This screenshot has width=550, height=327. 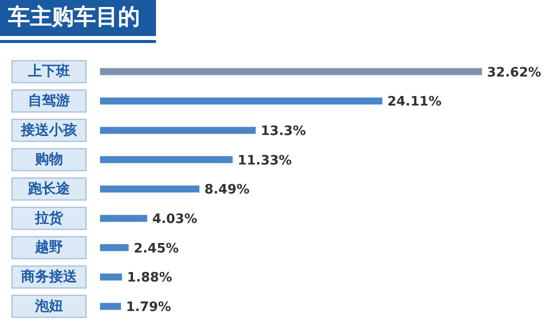 What do you see at coordinates (156, 248) in the screenshot?
I see `data-label: 2.45%` at bounding box center [156, 248].